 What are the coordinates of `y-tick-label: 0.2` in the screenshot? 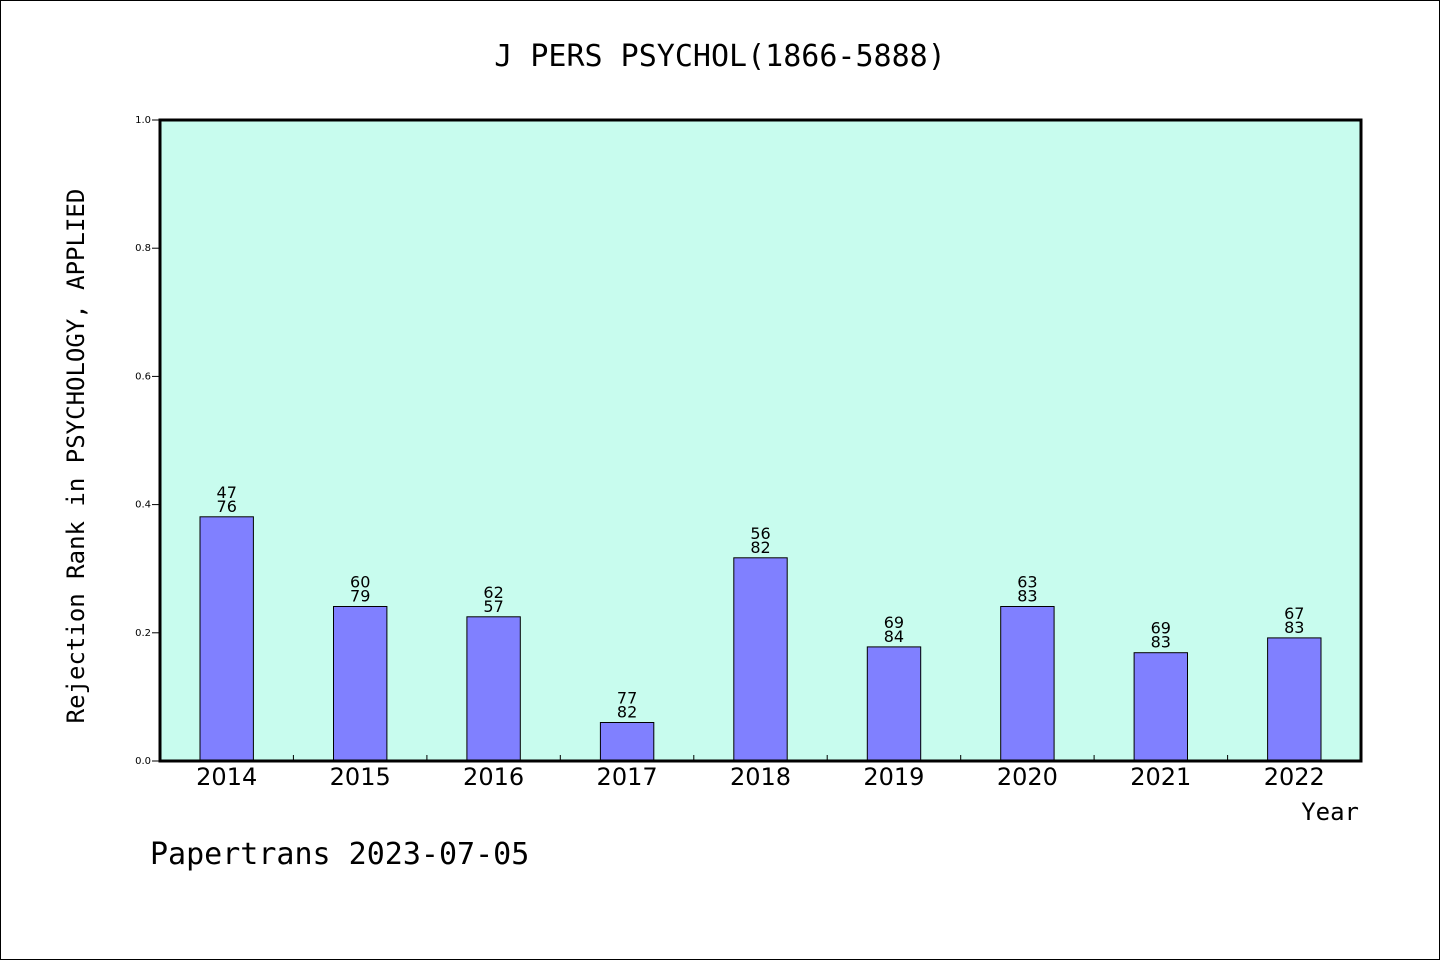 It's located at (143, 633).